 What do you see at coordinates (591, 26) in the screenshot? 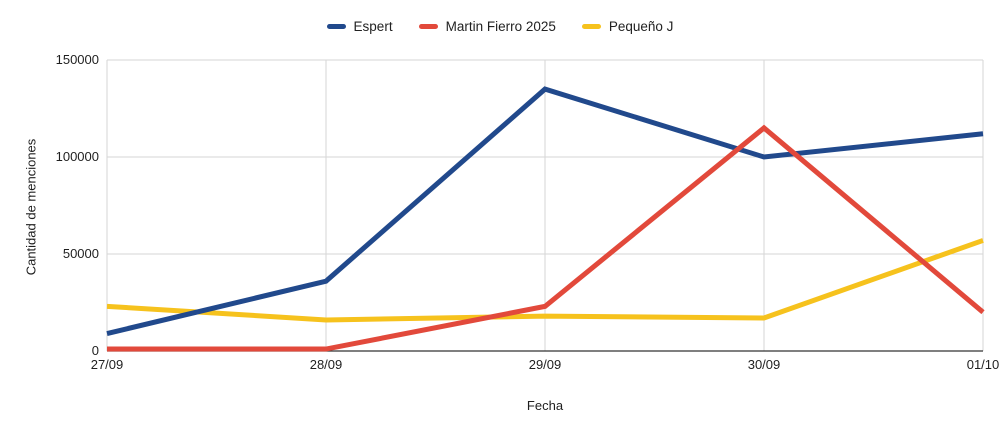
I see `legend-swatch-peque-o-j` at bounding box center [591, 26].